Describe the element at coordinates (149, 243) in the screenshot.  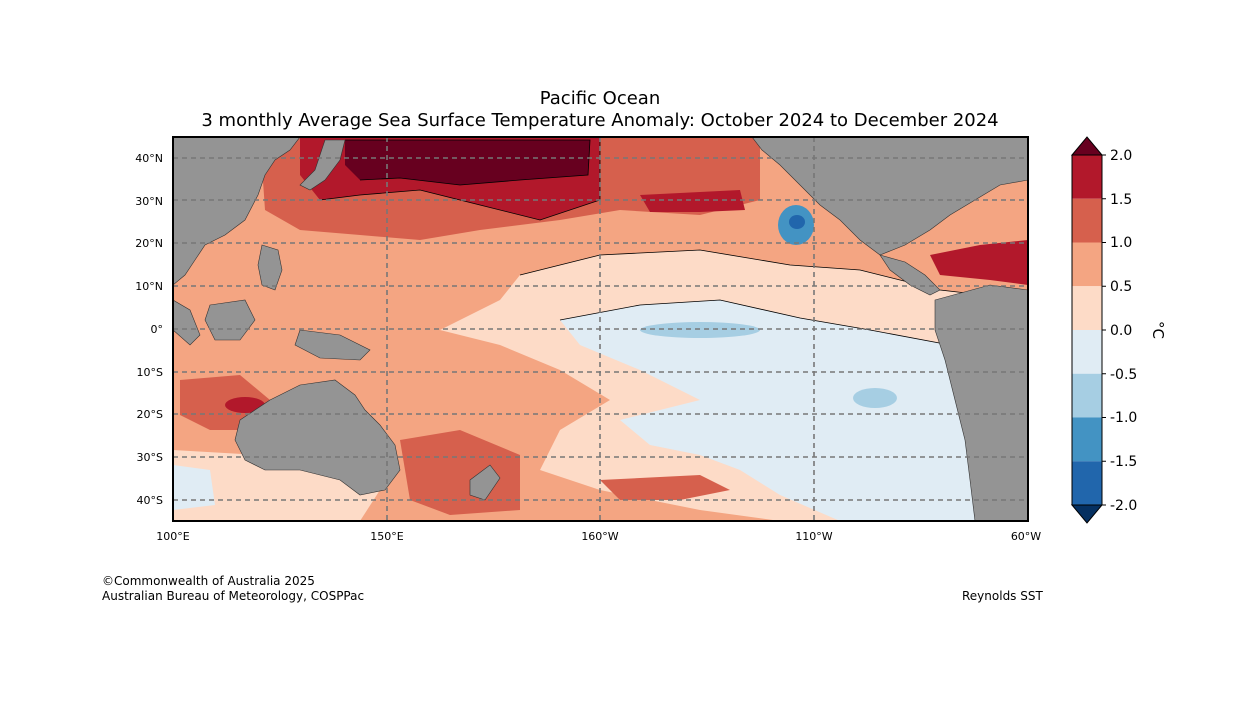
I see `lat-label: 20°N` at that location.